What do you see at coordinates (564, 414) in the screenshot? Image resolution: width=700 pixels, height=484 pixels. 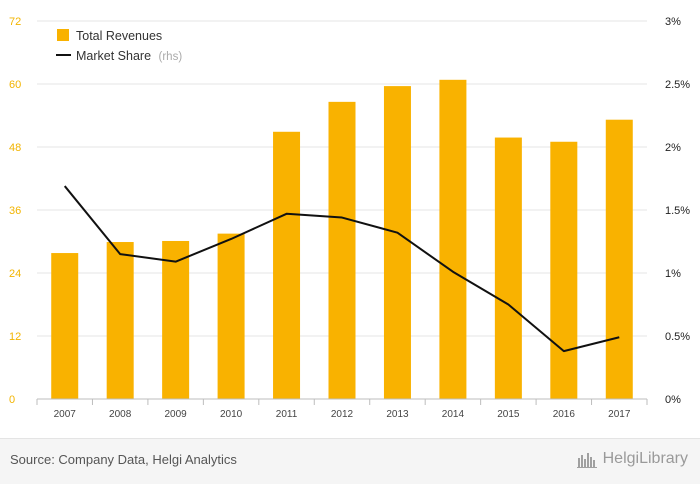 I see `x-axis-tick-label: 2016` at bounding box center [564, 414].